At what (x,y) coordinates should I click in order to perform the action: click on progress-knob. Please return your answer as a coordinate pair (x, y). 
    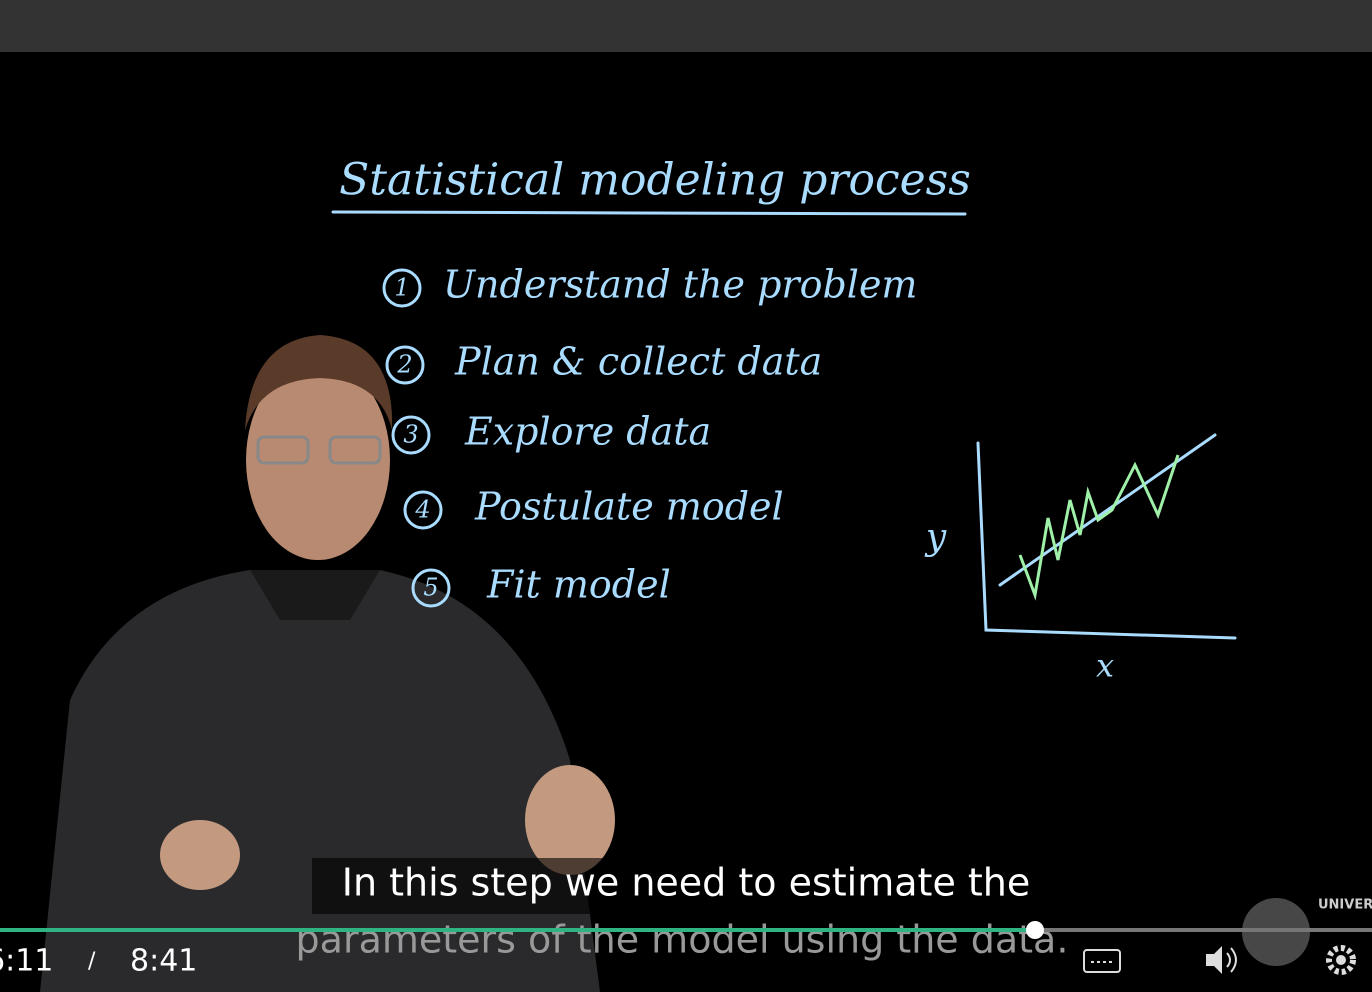
    Looking at the image, I should click on (1035, 930).